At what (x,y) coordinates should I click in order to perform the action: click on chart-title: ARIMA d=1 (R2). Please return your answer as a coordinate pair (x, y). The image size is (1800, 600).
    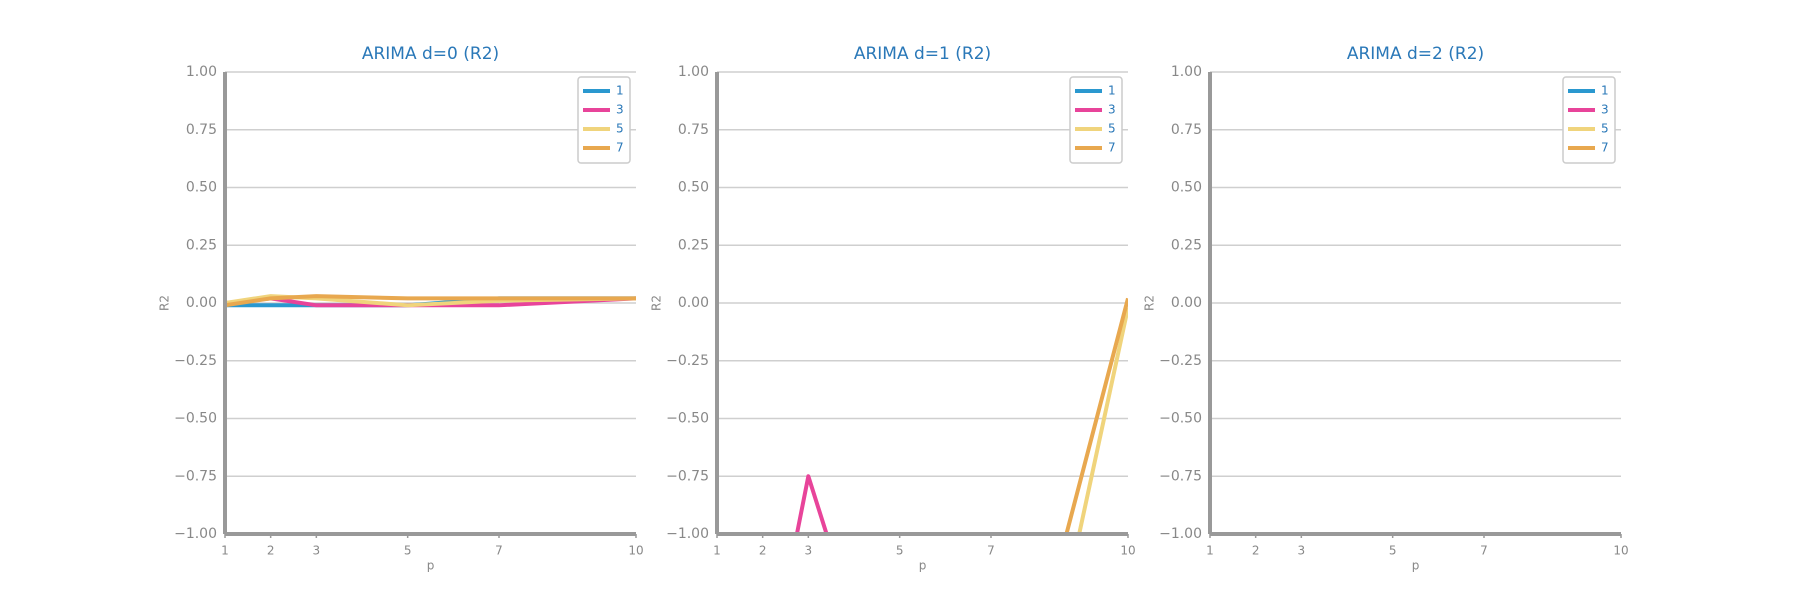
    Looking at the image, I should click on (922, 54).